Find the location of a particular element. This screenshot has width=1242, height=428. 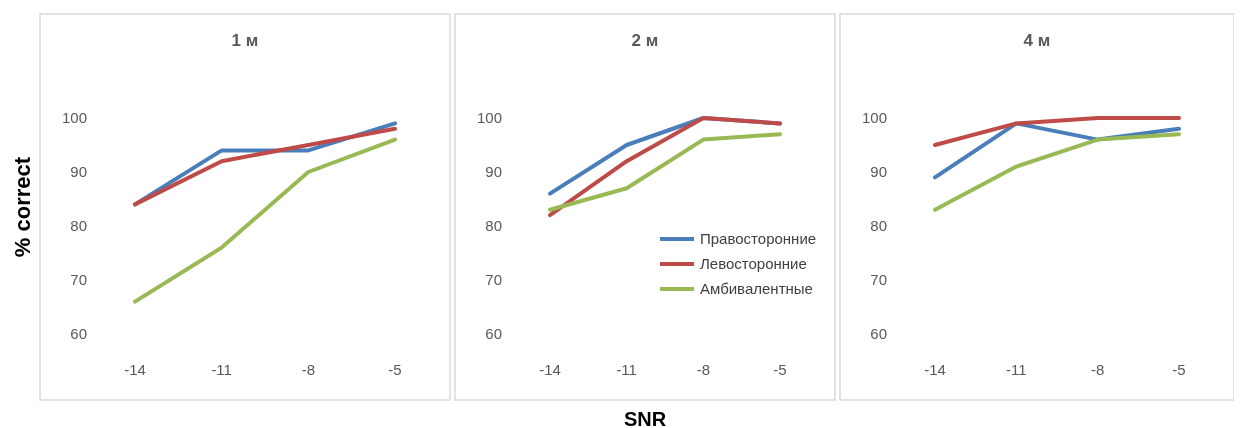

legend-label: Левосторонние is located at coordinates (753, 264).